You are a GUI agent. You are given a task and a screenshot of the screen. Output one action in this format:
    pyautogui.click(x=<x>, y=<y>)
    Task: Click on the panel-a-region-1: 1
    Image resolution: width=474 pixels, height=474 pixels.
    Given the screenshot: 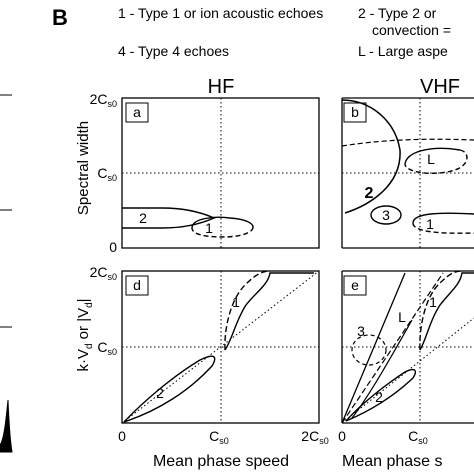 What is the action you would take?
    pyautogui.click(x=209, y=228)
    